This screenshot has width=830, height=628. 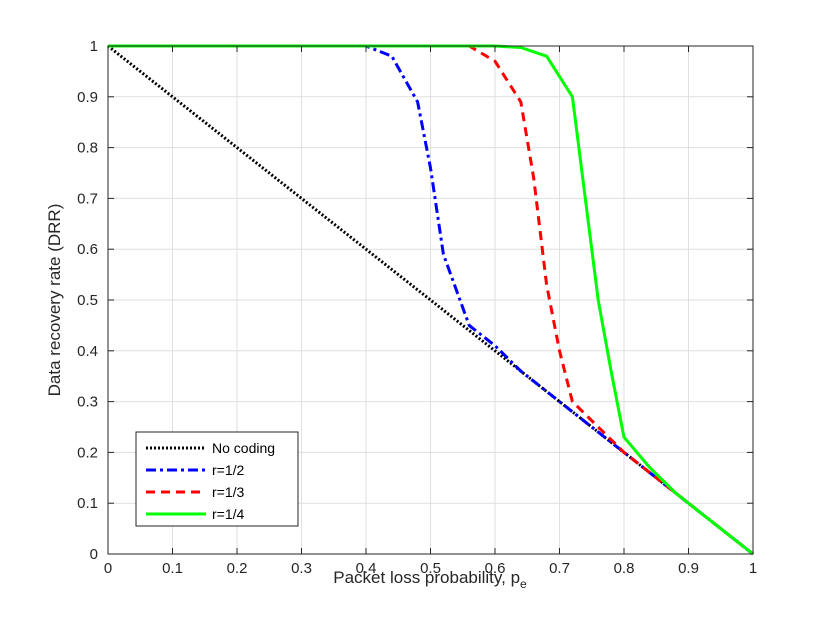 I want to click on legend-label-2: r=1/2, so click(x=228, y=470).